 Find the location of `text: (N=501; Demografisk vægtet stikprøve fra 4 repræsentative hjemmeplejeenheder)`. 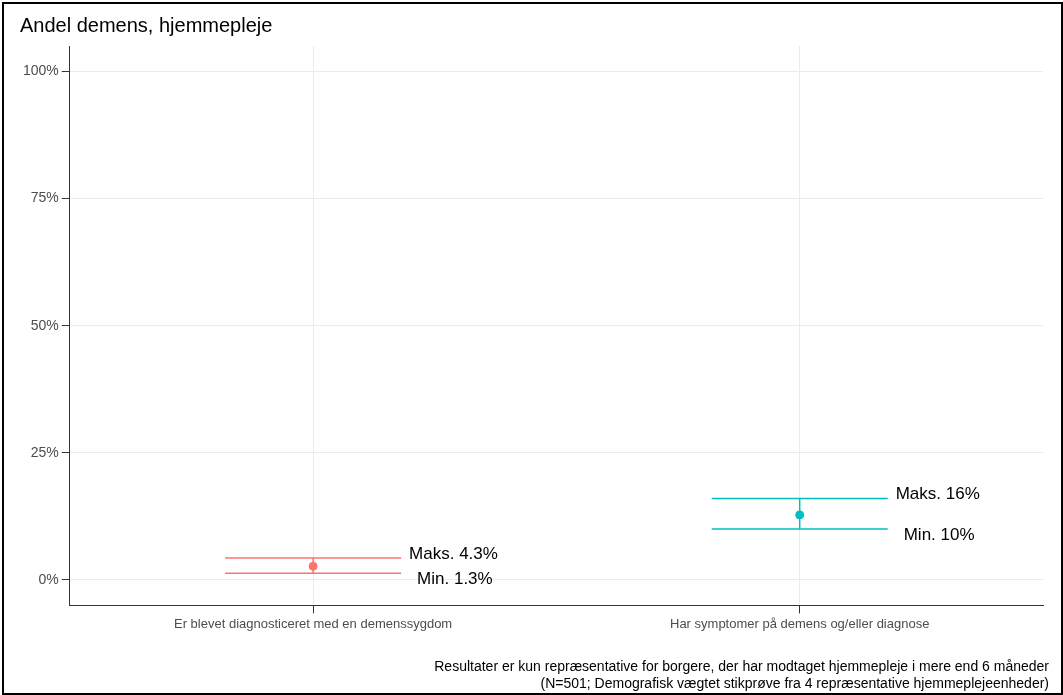

text: (N=501; Demografisk vægtet stikprøve fra 4 repræsentative hjemmeplejeenheder) is located at coordinates (794, 682).